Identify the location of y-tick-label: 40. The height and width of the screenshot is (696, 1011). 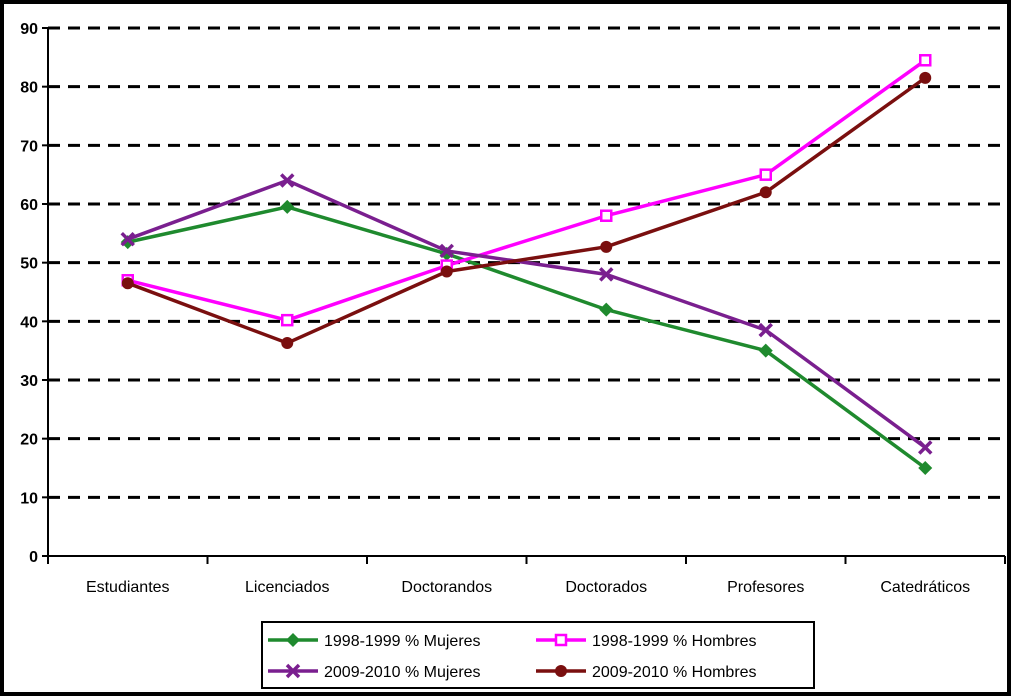
(29, 322).